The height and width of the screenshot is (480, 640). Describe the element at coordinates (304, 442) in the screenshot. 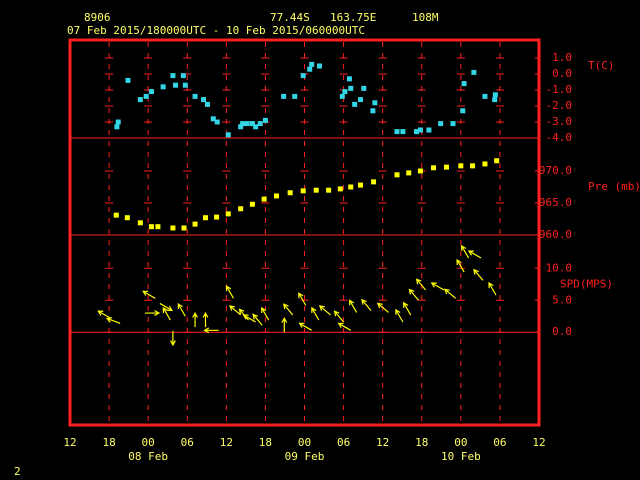

I see `x-tick-label: 00` at that location.